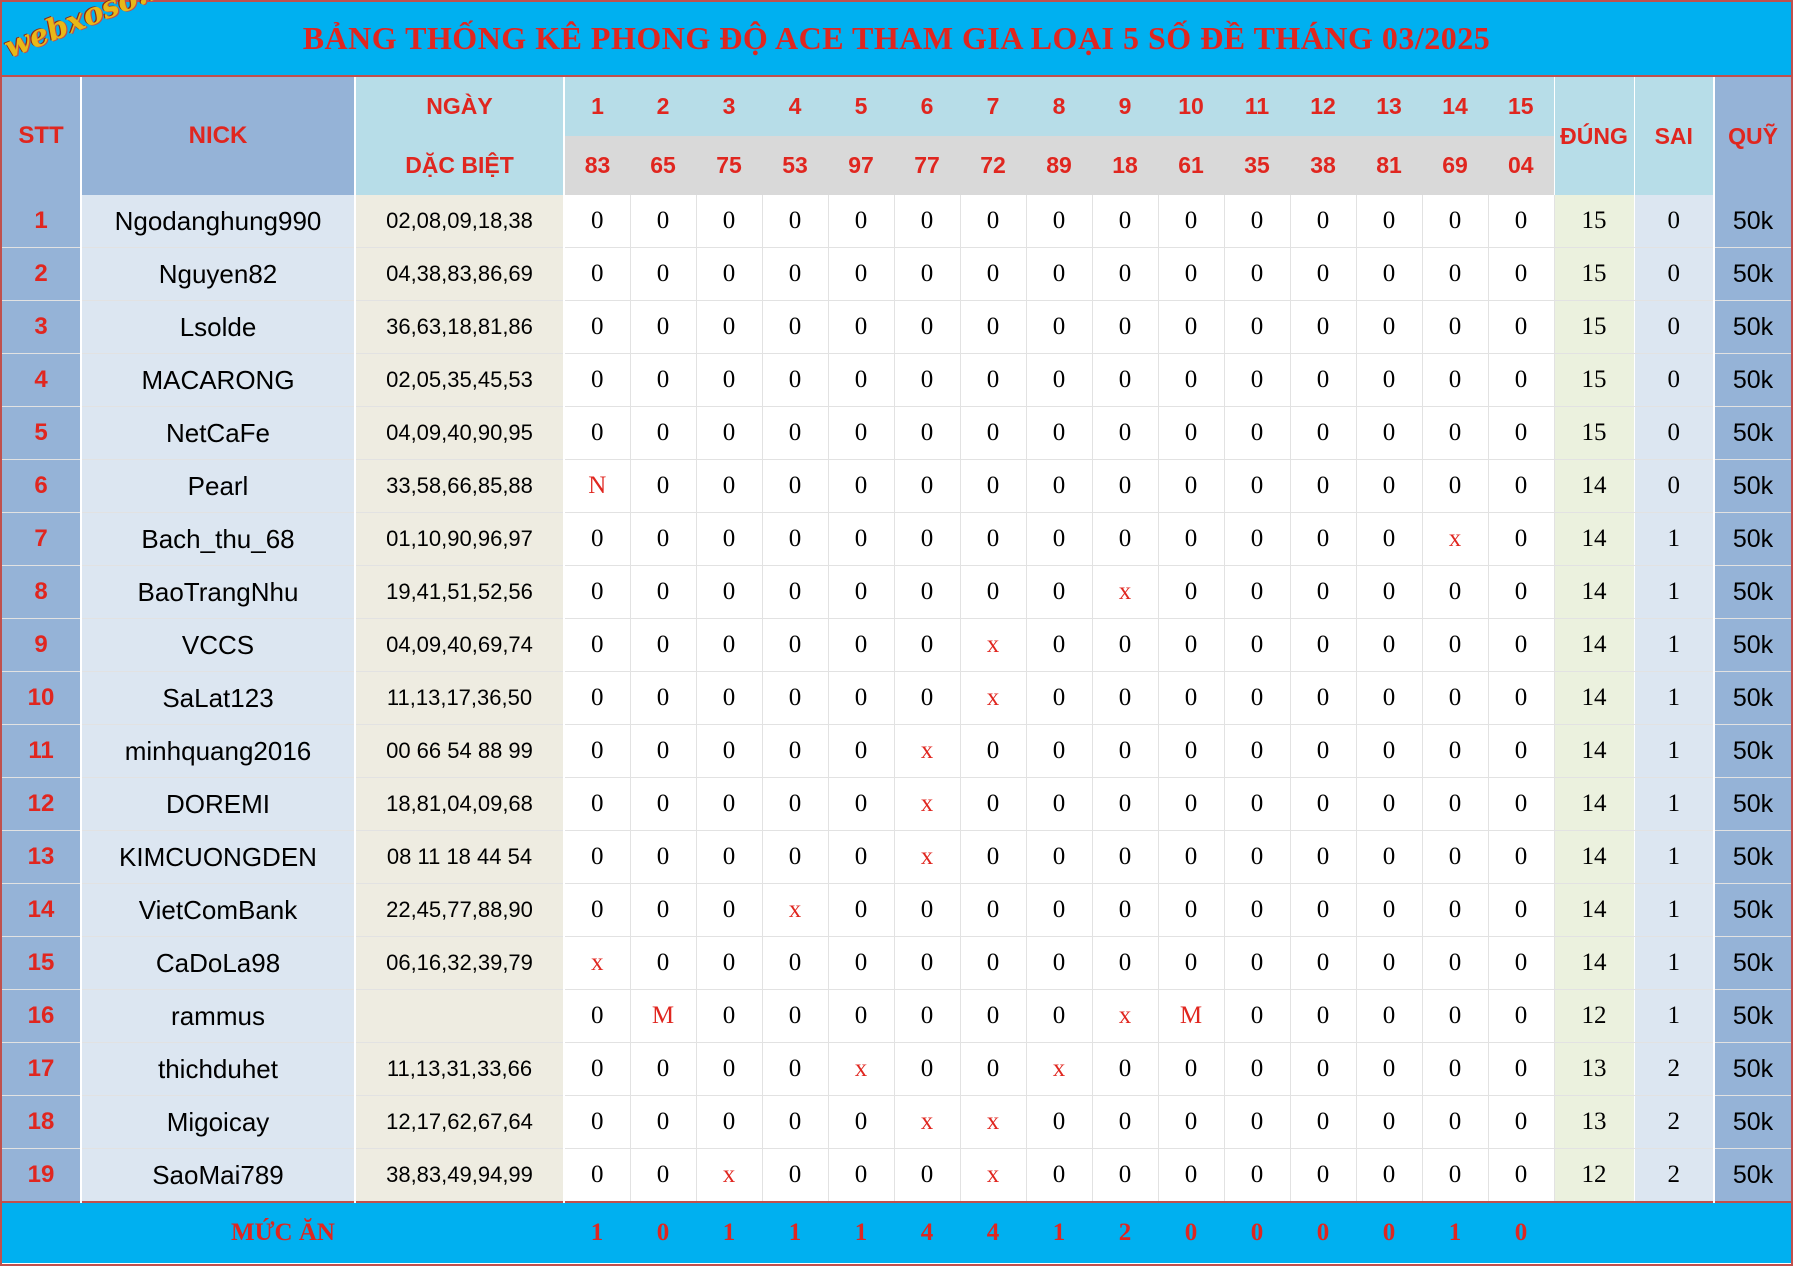  Describe the element at coordinates (42, 221) in the screenshot. I see `row-stt: 1` at that location.